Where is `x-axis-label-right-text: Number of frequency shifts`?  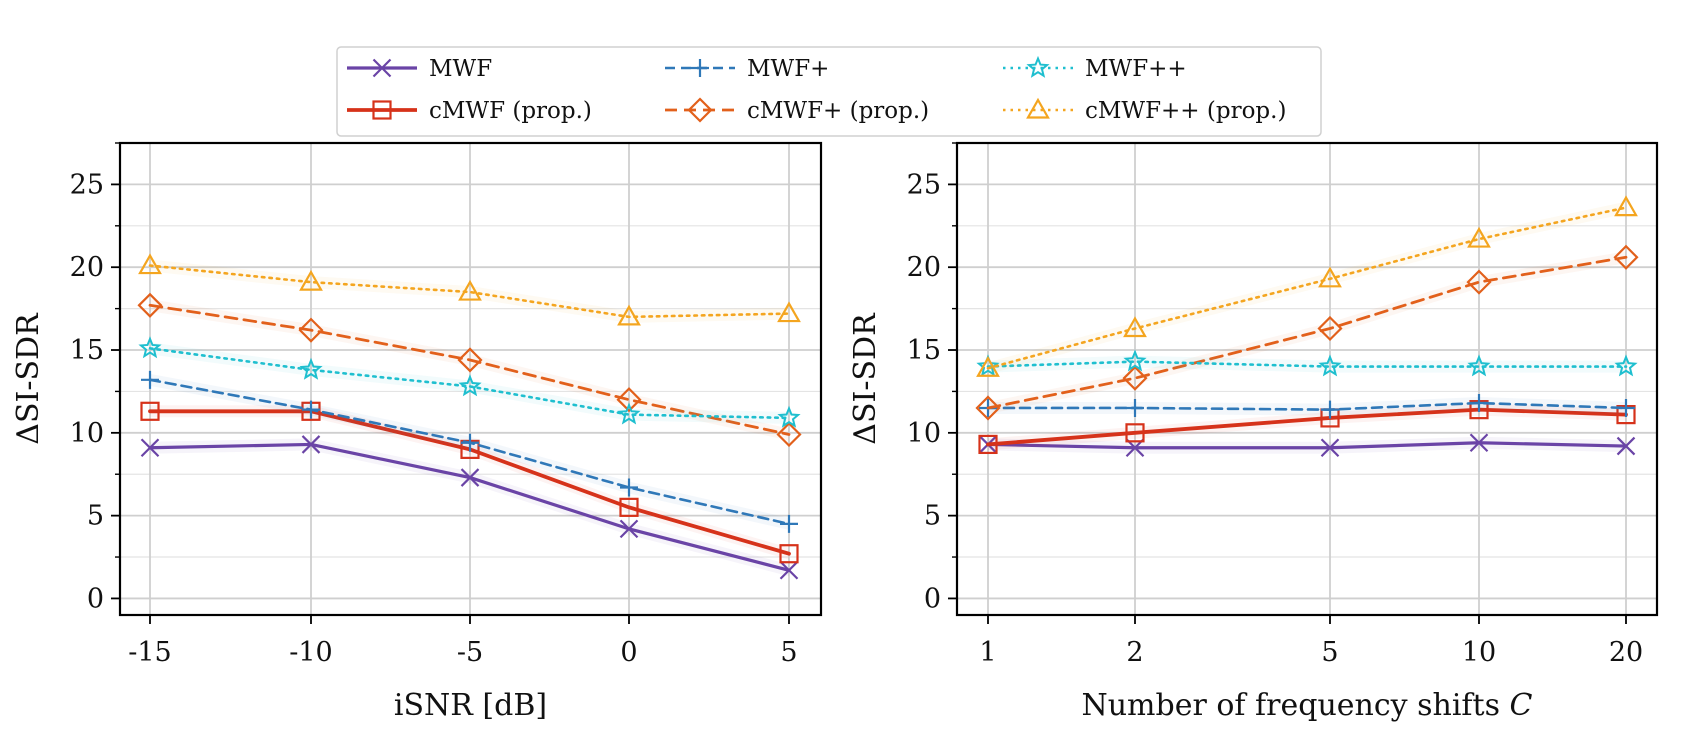
x-axis-label-right-text: Number of frequency shifts is located at coordinates (1295, 705).